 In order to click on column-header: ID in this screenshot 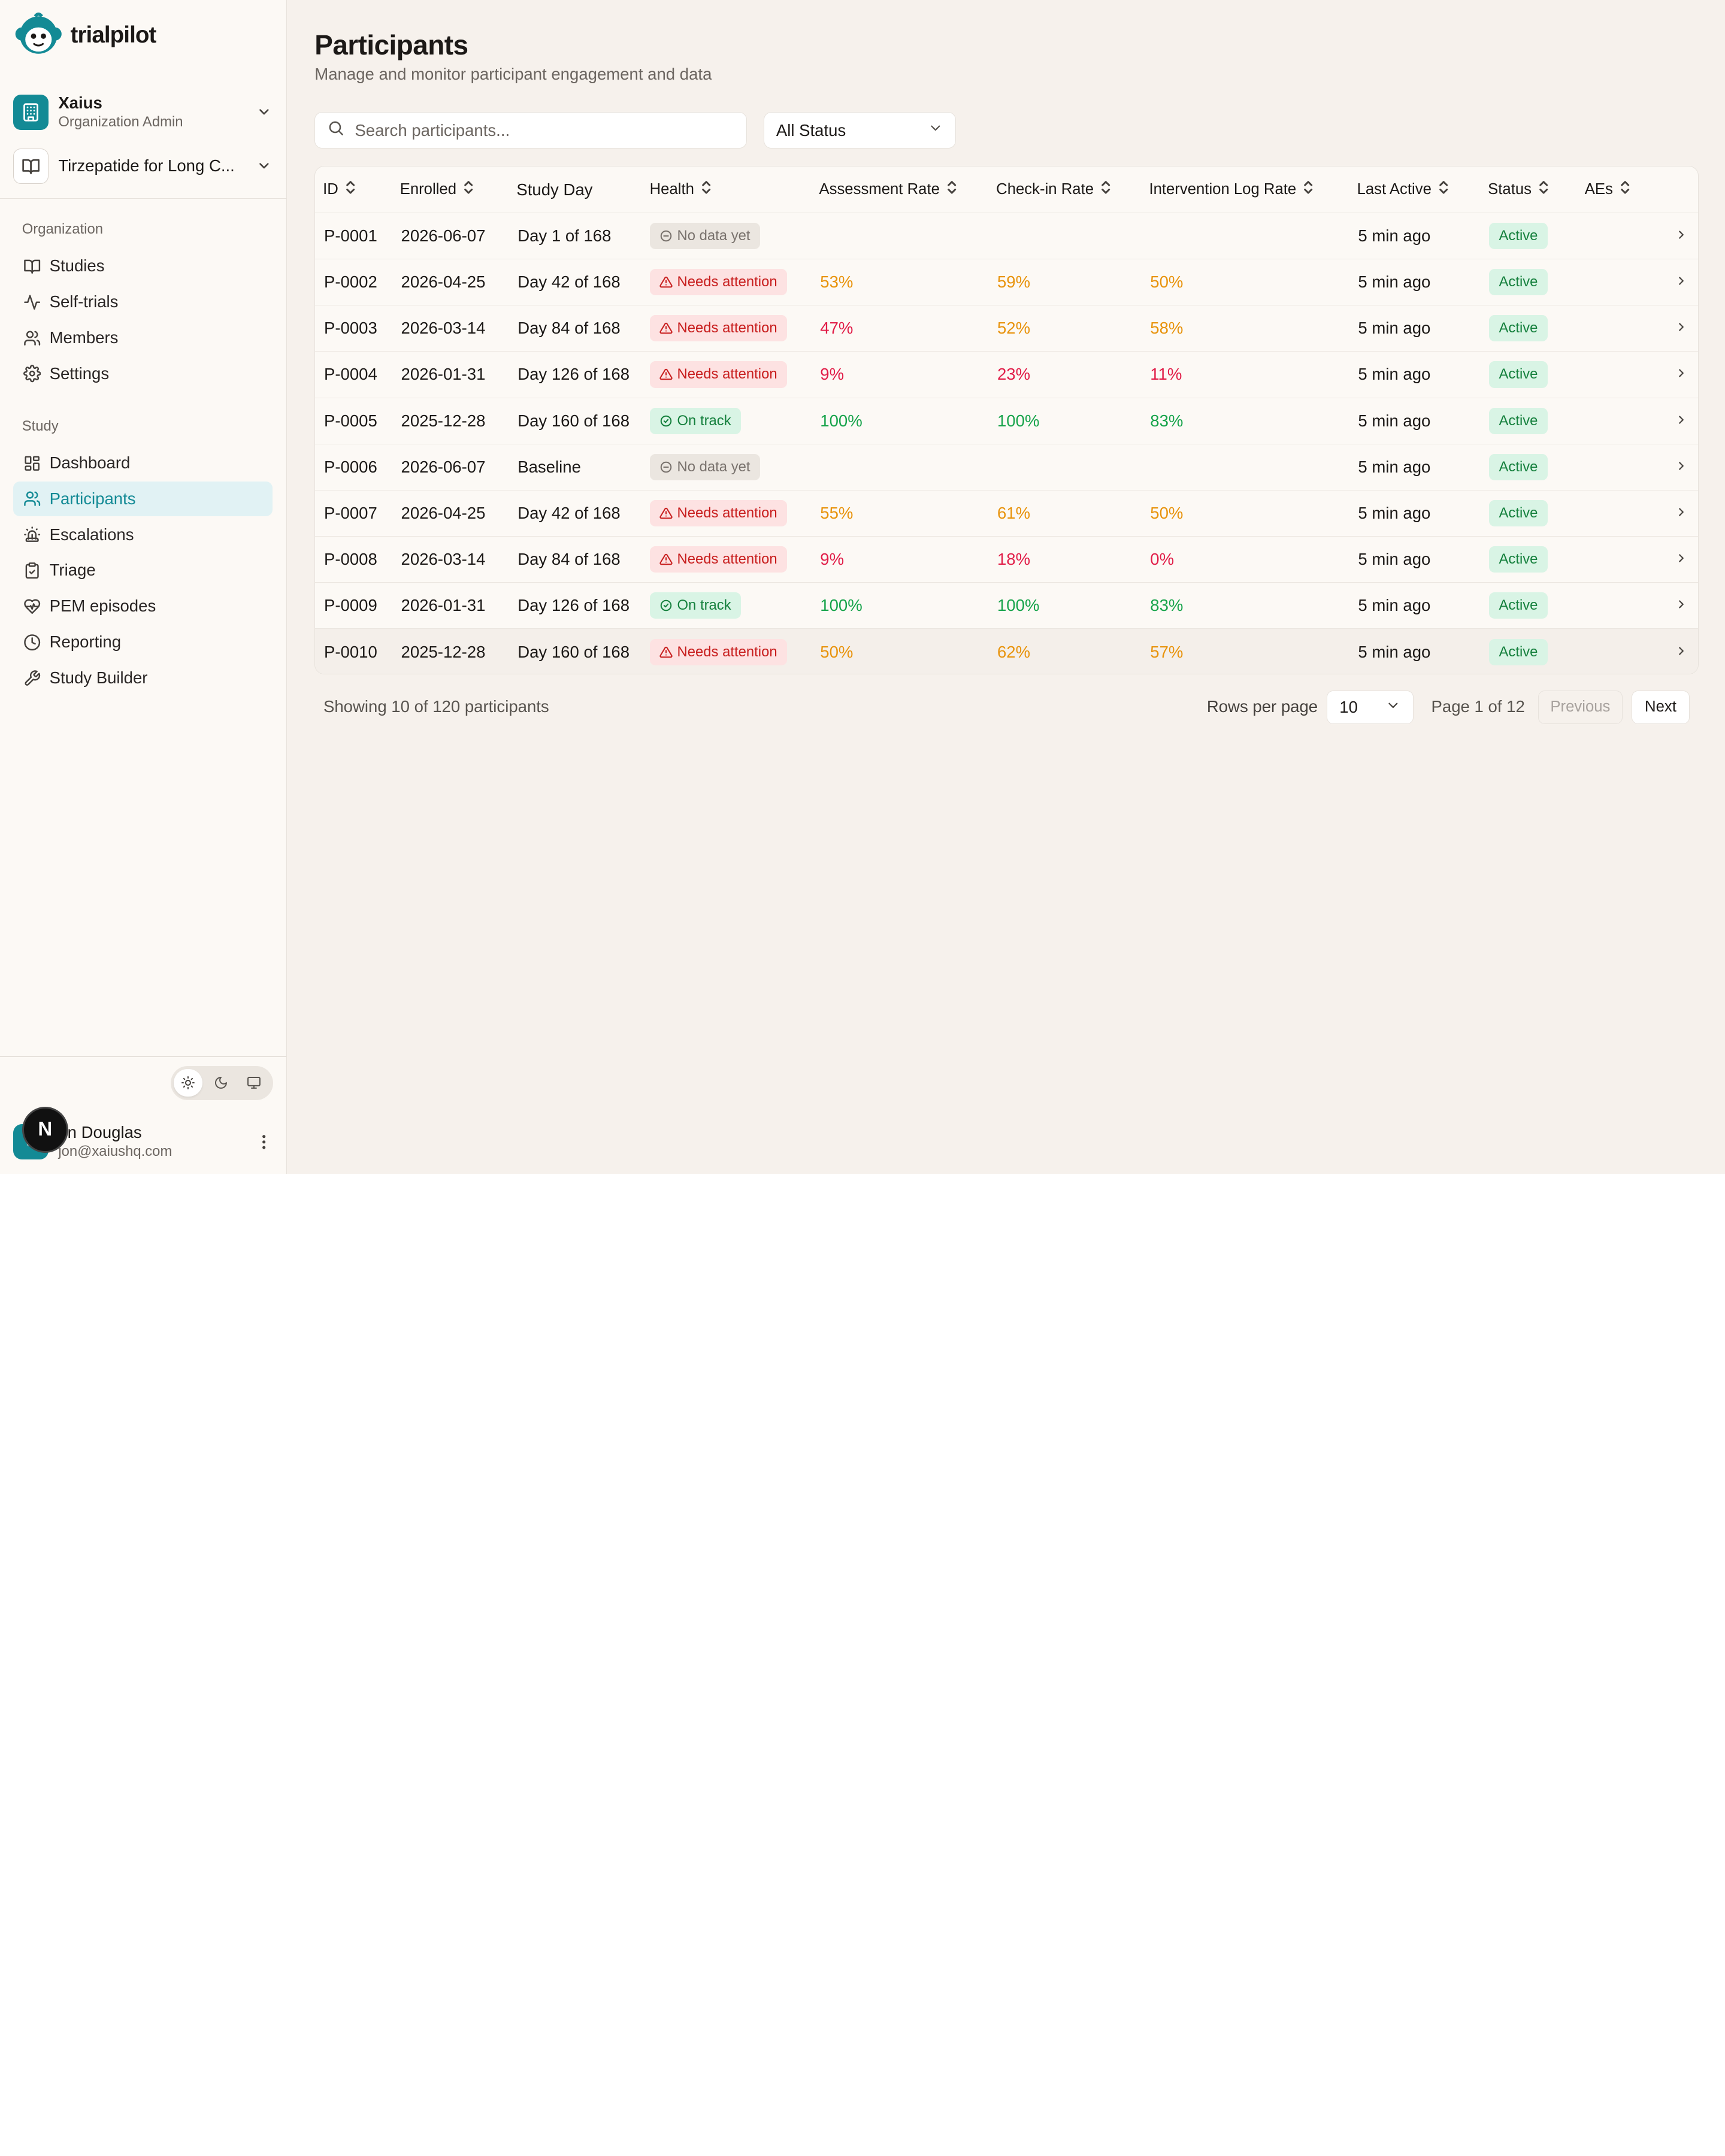, I will do `click(355, 190)`.